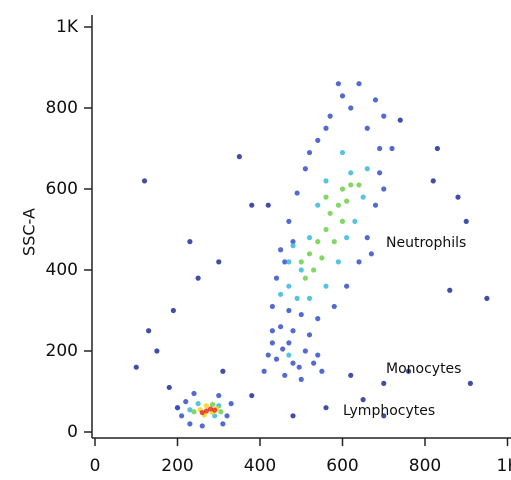 Image resolution: width=511 pixels, height=480 pixels. I want to click on annotation: Lymphocytes, so click(389, 411).